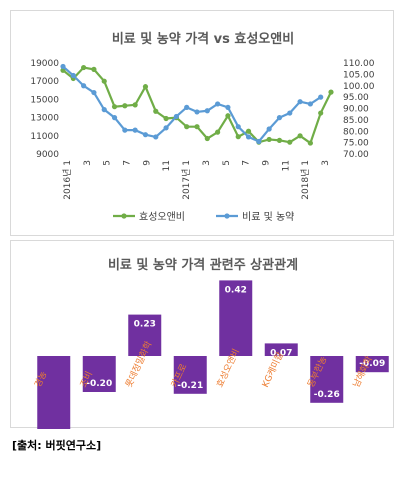 The height and width of the screenshot is (487, 403). What do you see at coordinates (236, 290) in the screenshot?
I see `bar-value-label: 0.42` at bounding box center [236, 290].